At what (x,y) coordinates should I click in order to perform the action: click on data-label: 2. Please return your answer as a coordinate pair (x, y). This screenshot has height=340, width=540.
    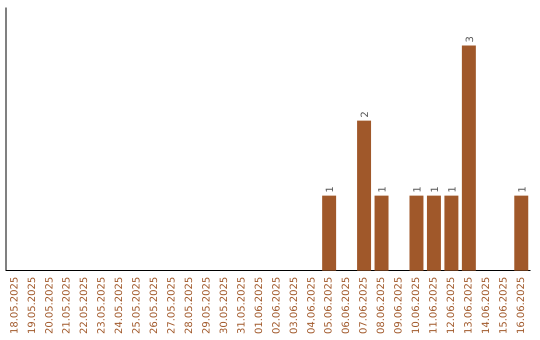
    Looking at the image, I should click on (366, 114).